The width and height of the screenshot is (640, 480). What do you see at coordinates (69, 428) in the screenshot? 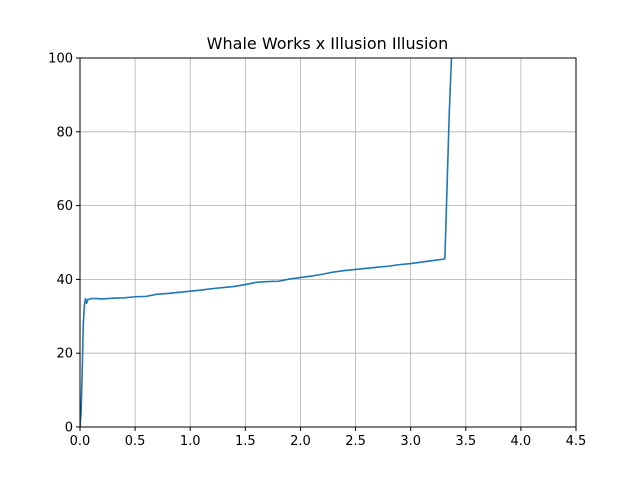
I see `y-tick-label: 0` at bounding box center [69, 428].